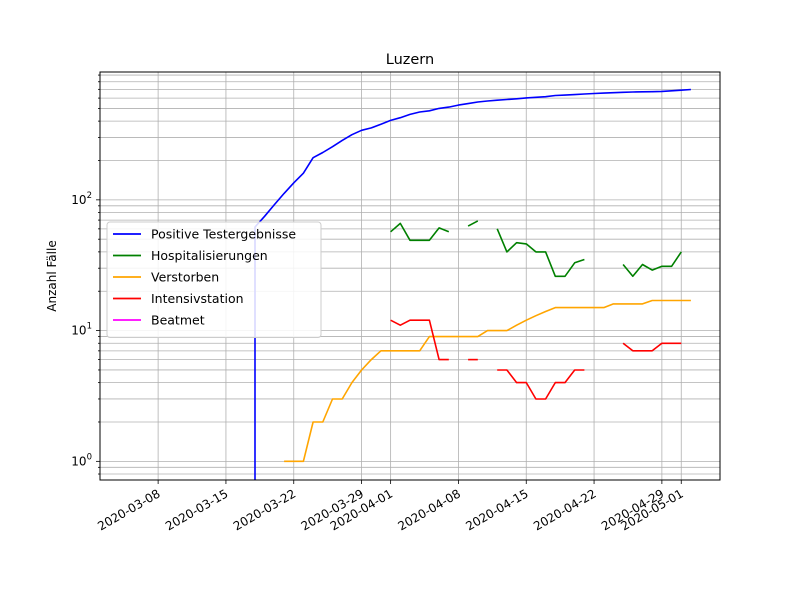 The height and width of the screenshot is (600, 800). I want to click on legend-label: Beatmet, so click(178, 320).